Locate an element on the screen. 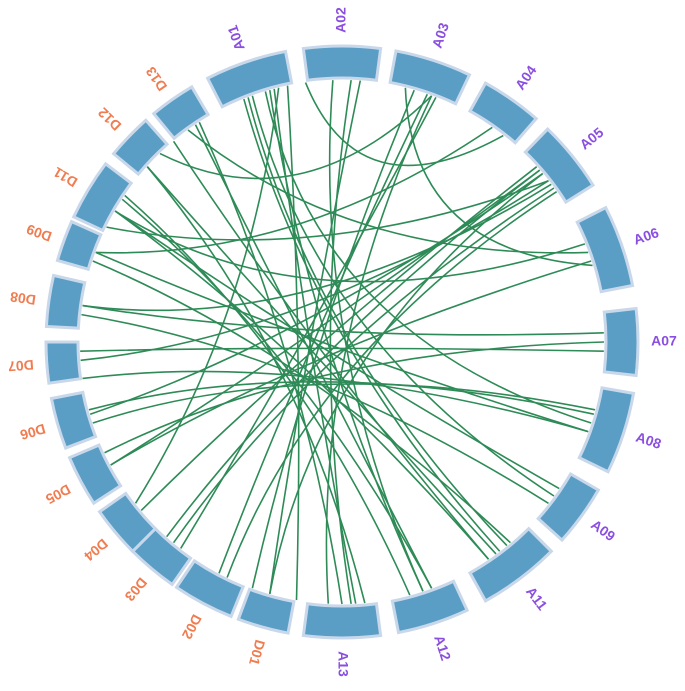  segment-label: D09 is located at coordinates (39, 233).